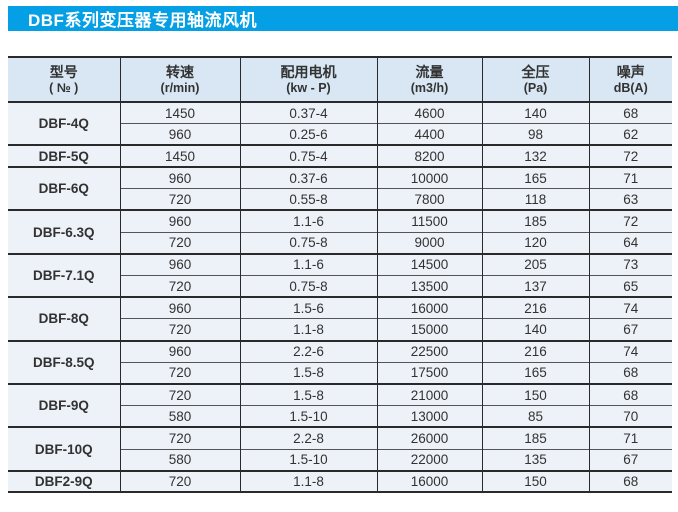 The image size is (678, 512). I want to click on col-header-unit: dB(A), so click(630, 87).